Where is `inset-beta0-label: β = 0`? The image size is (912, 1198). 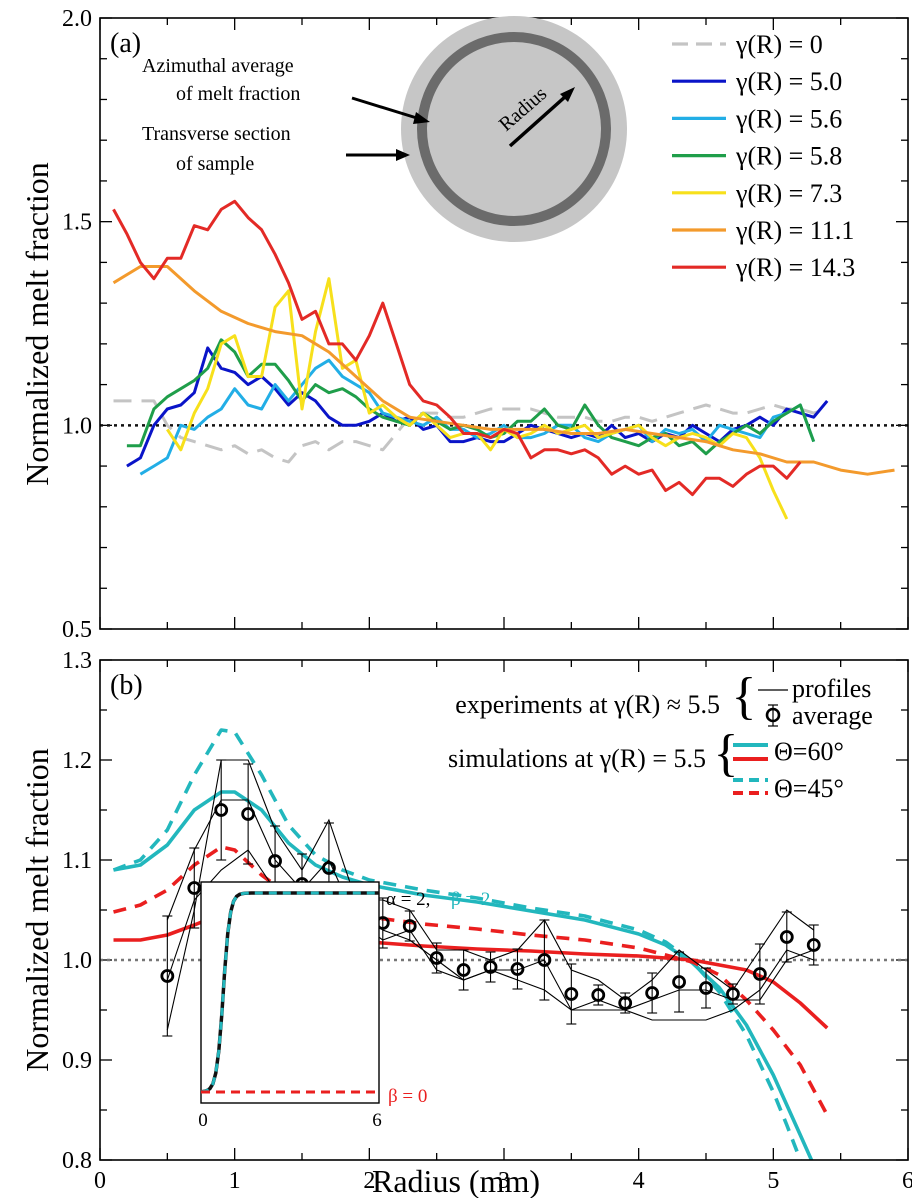
inset-beta0-label: β = 0 is located at coordinates (407, 1096).